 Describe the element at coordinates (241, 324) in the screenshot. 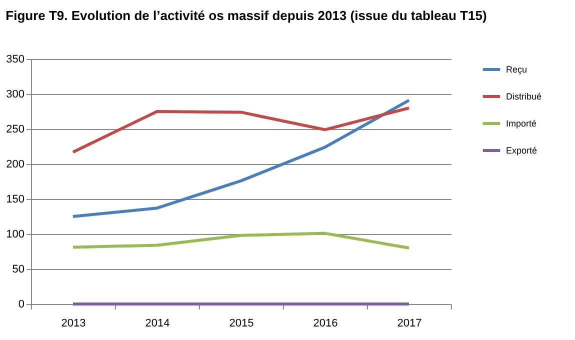

I see `x-tick-label: 2015` at that location.